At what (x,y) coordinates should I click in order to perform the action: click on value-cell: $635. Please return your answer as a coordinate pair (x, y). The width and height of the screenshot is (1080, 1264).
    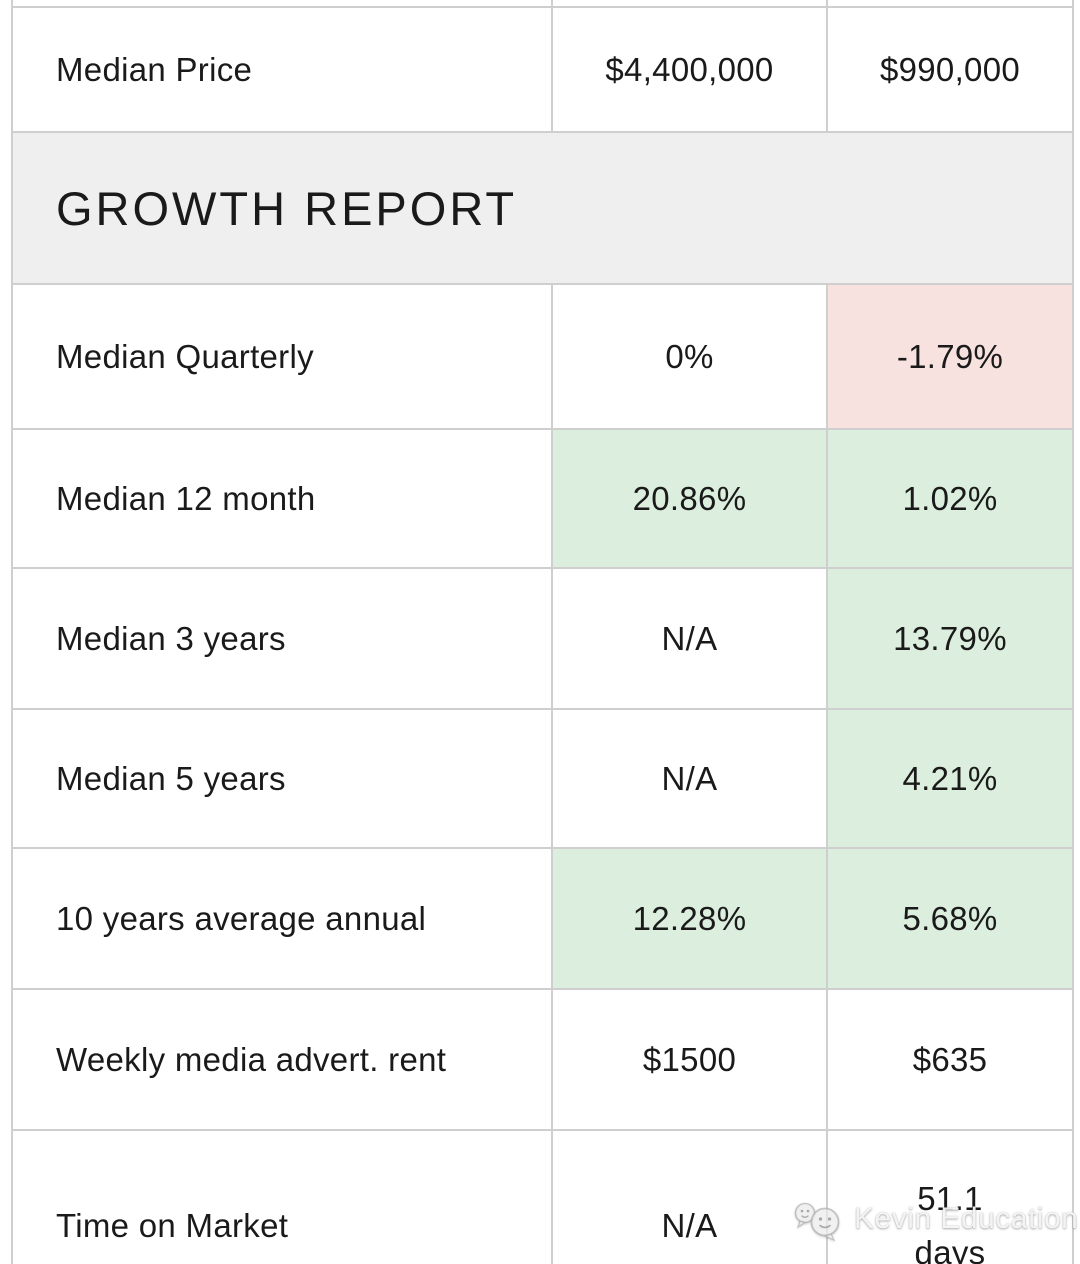
    Looking at the image, I should click on (950, 1059).